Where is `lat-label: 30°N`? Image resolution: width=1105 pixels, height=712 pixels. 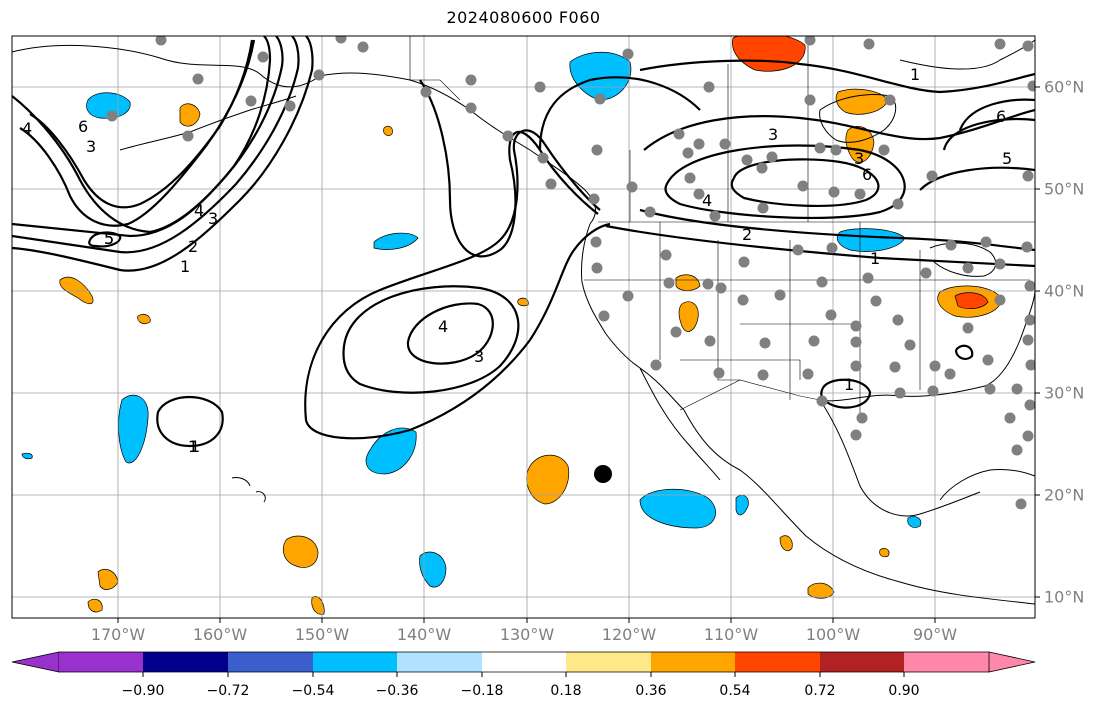
lat-label: 30°N is located at coordinates (1064, 393).